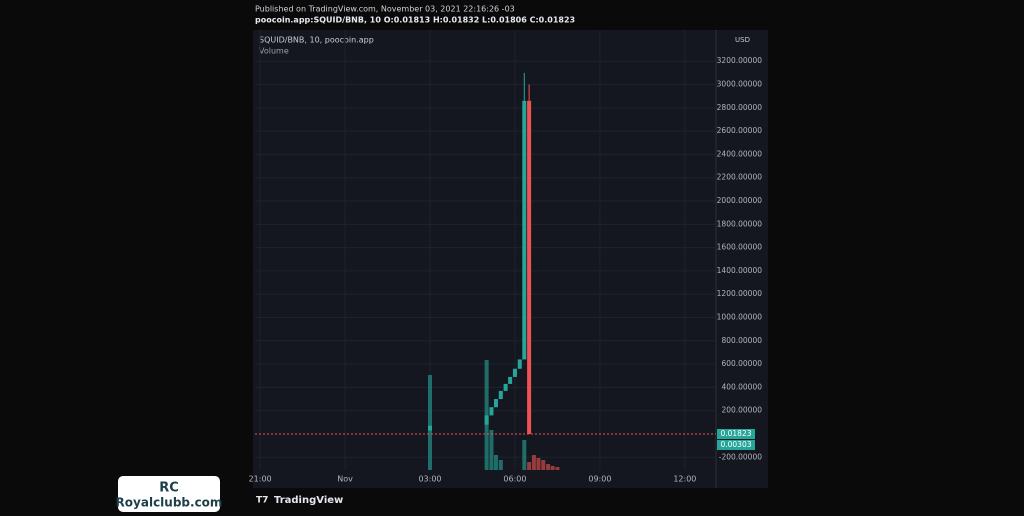 The height and width of the screenshot is (516, 1024). What do you see at coordinates (740, 107) in the screenshot?
I see `y-tick-label: 2800.00000` at bounding box center [740, 107].